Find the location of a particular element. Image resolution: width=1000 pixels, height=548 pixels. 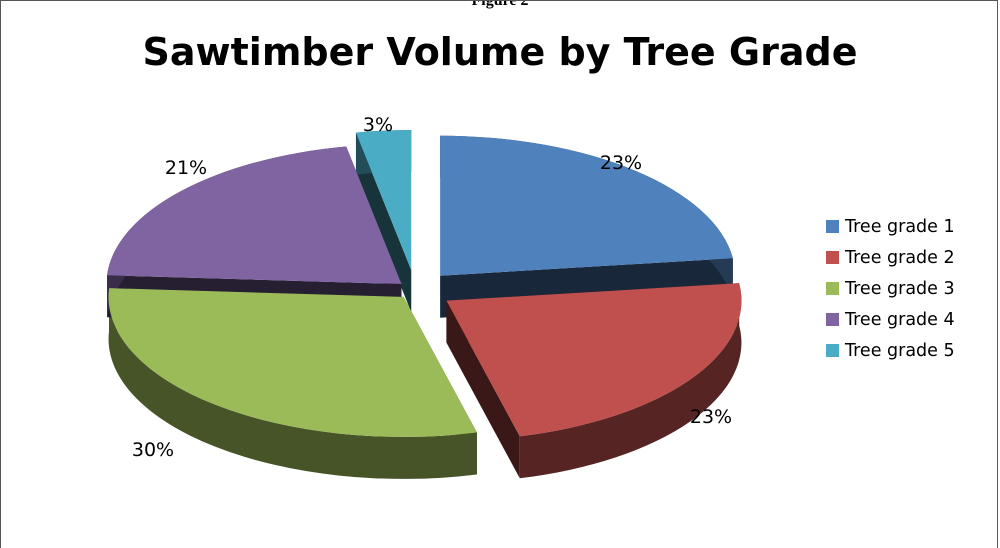

legend-label-4: Tree grade 4 is located at coordinates (900, 319).